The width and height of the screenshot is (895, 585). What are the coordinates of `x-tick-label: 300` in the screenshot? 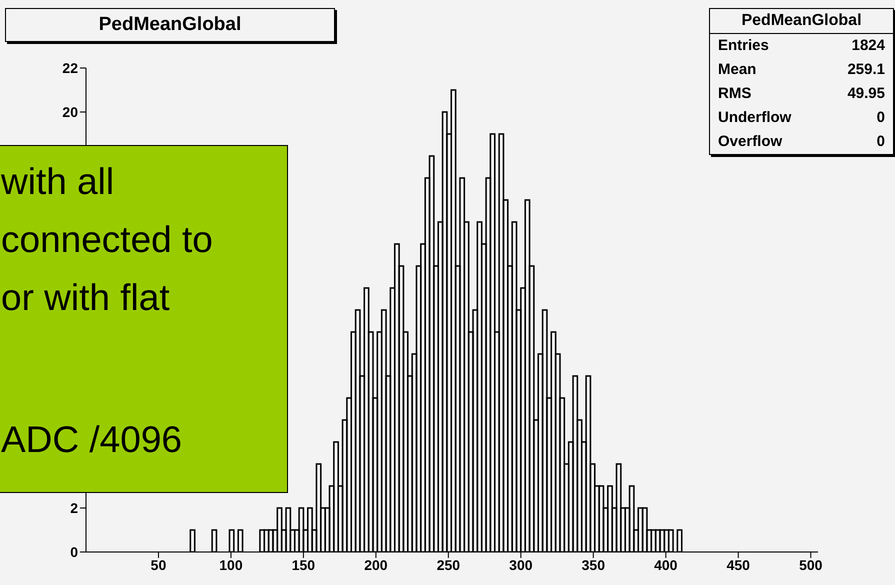 It's located at (521, 564).